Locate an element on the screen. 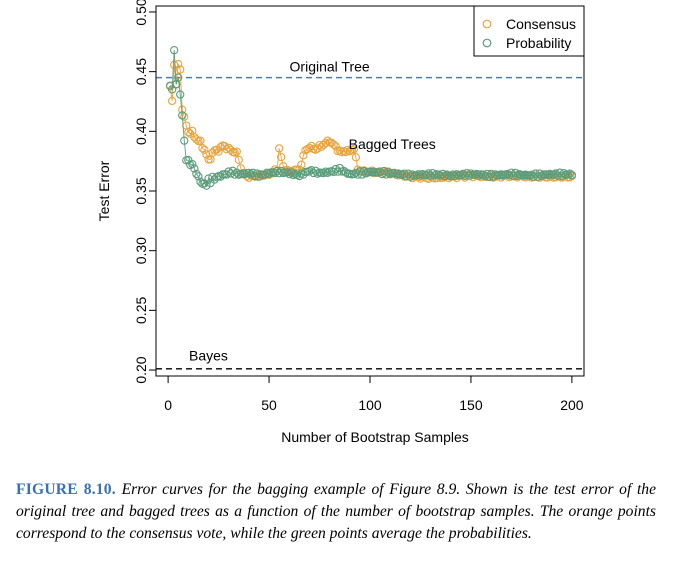 This screenshot has height=571, width=686. y-tick-label: 0.50 is located at coordinates (141, 13).